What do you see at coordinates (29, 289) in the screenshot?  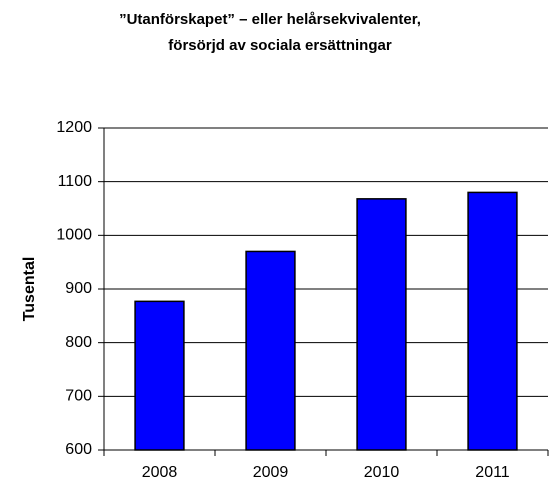 I see `y-axis-label: Tusental` at bounding box center [29, 289].